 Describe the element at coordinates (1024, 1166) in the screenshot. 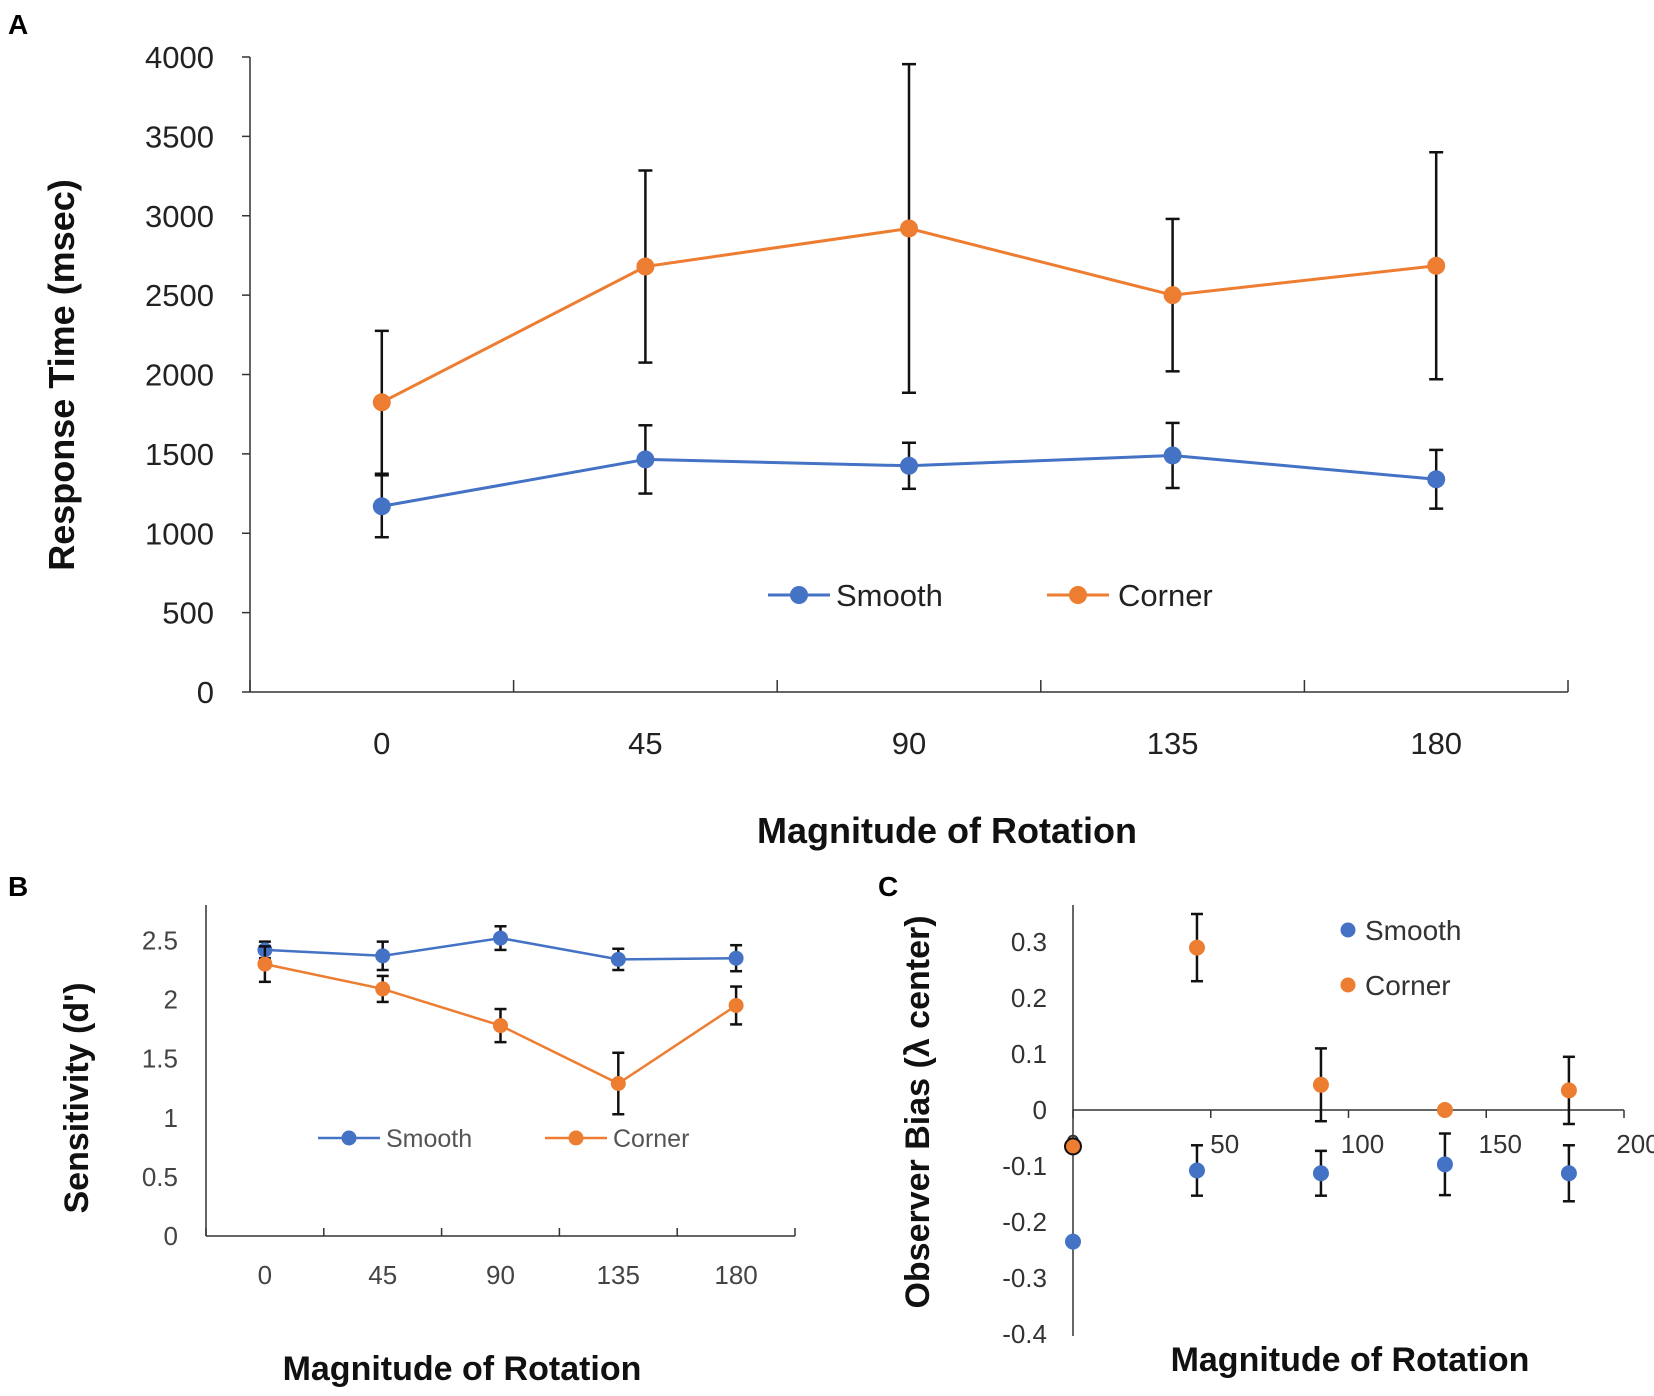

I see `y-tick-label: -0.1` at that location.